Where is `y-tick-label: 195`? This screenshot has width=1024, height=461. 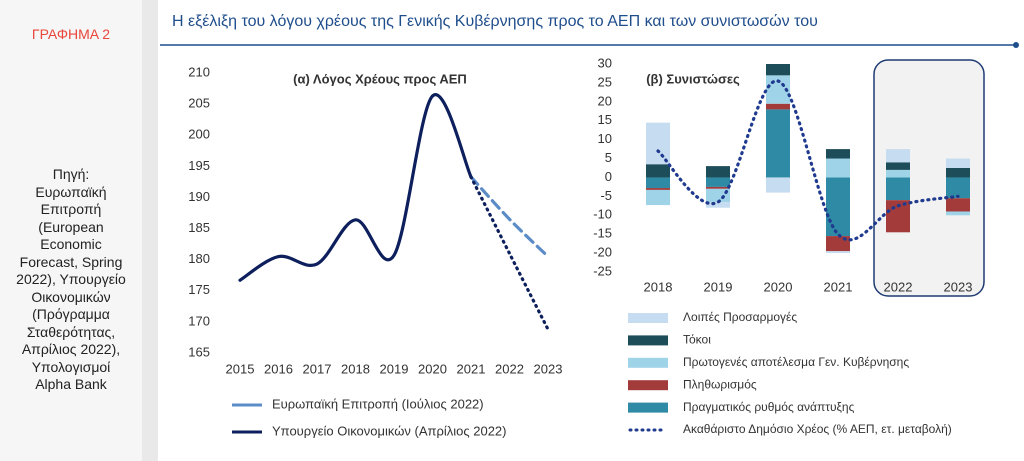
y-tick-label: 195 is located at coordinates (199, 165).